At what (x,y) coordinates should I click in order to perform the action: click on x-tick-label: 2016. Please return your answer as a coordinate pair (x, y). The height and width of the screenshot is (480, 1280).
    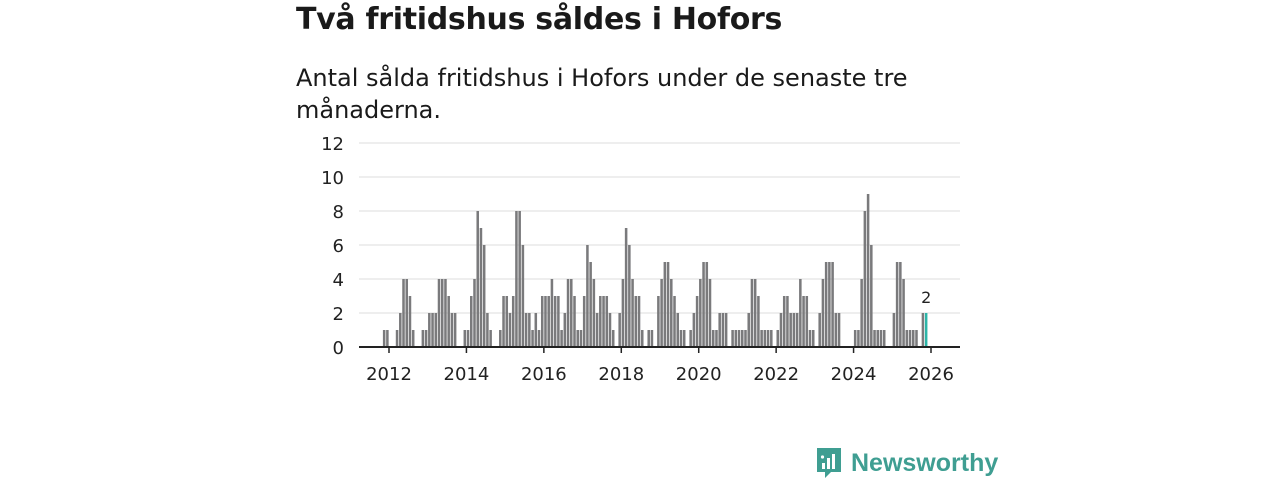
    Looking at the image, I should click on (544, 374).